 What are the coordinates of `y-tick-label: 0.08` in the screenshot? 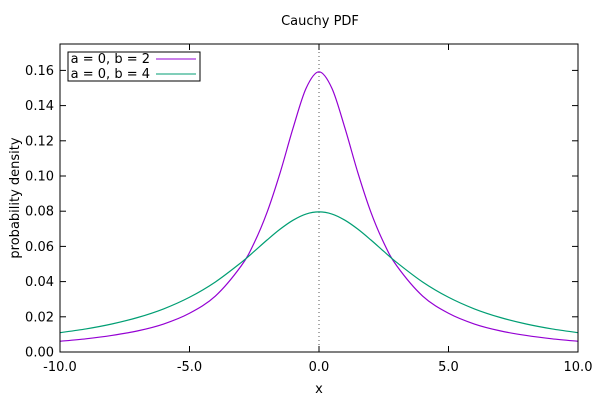 It's located at (39, 212).